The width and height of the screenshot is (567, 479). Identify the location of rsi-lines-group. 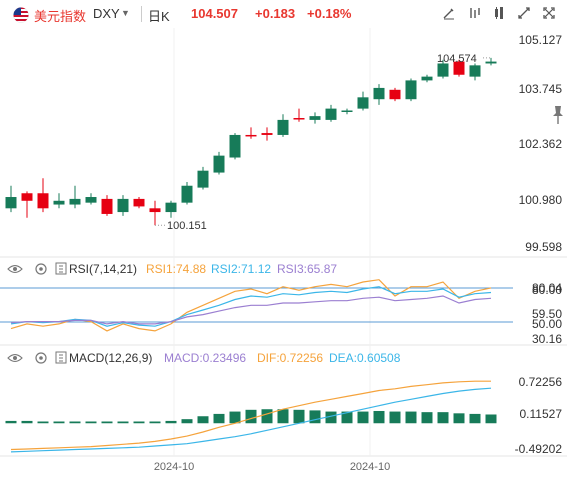
(251, 305).